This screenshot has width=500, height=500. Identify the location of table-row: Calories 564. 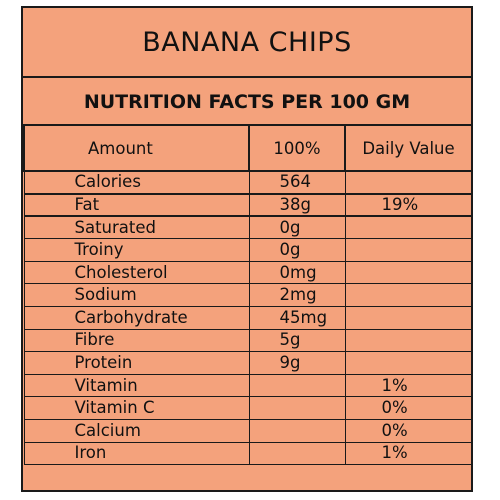
(248, 182).